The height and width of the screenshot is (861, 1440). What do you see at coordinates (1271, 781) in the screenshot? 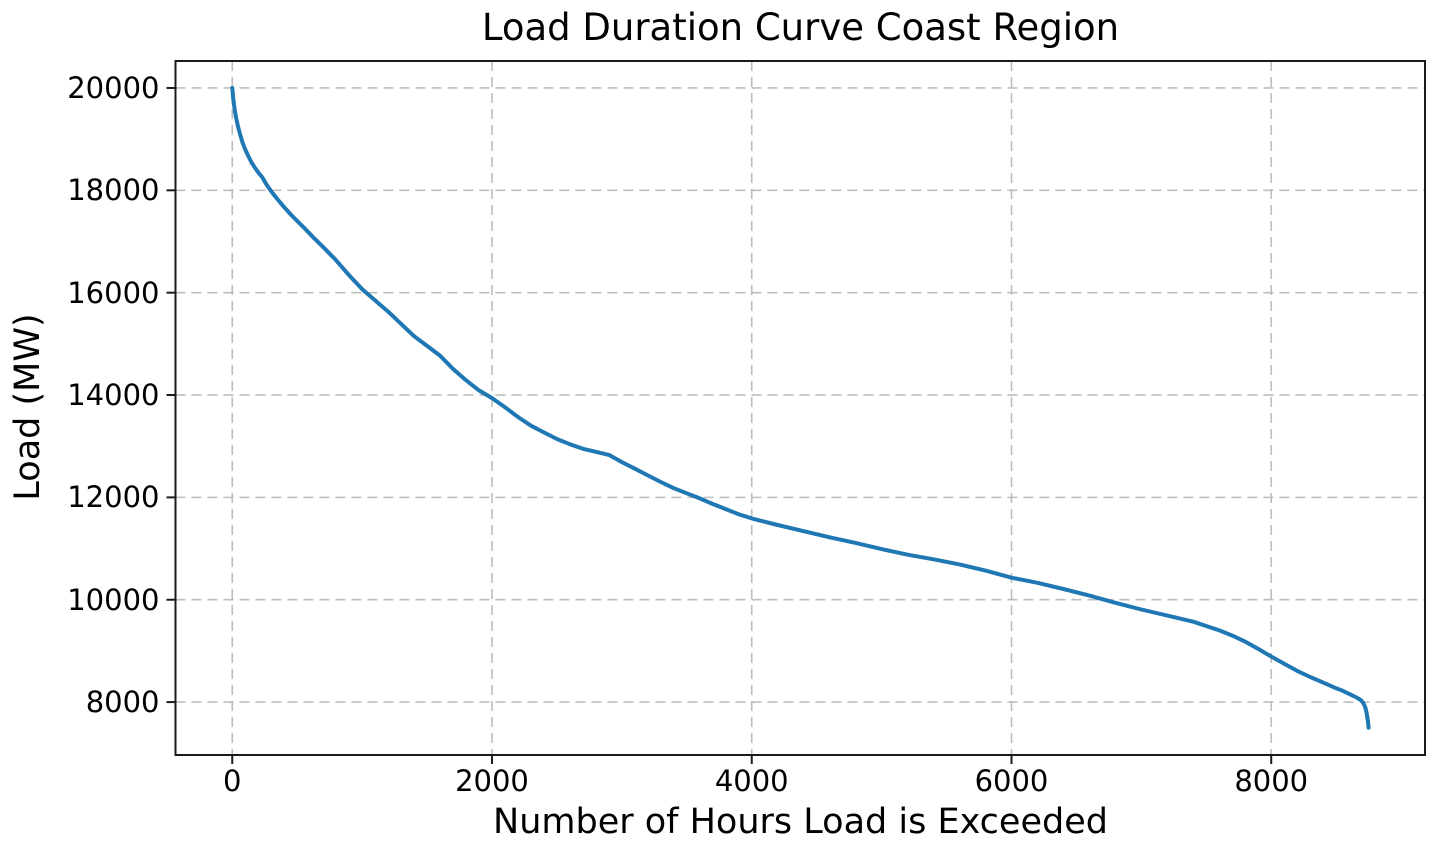
I see `x-tick-label: 8000` at bounding box center [1271, 781].